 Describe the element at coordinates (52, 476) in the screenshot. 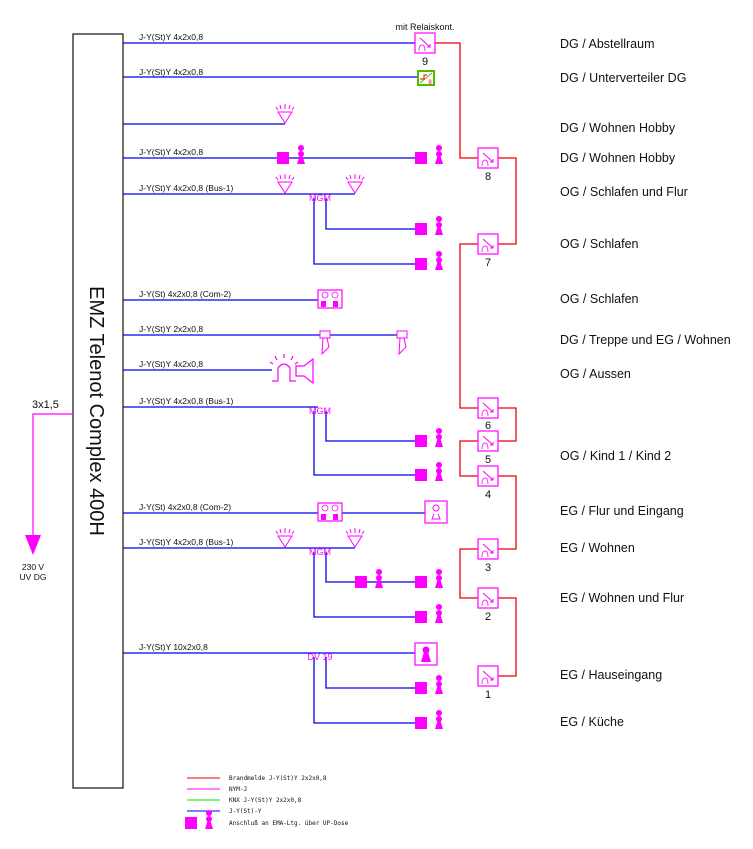

I see `supply-line` at that location.